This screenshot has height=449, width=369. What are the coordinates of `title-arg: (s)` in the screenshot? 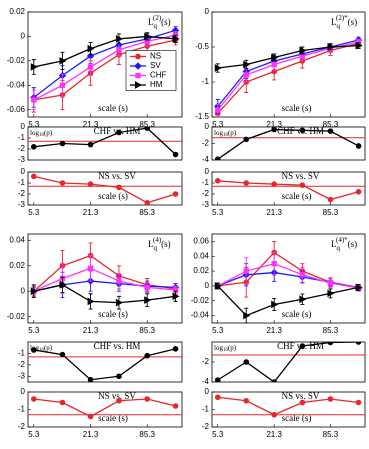 It's located at (353, 22).